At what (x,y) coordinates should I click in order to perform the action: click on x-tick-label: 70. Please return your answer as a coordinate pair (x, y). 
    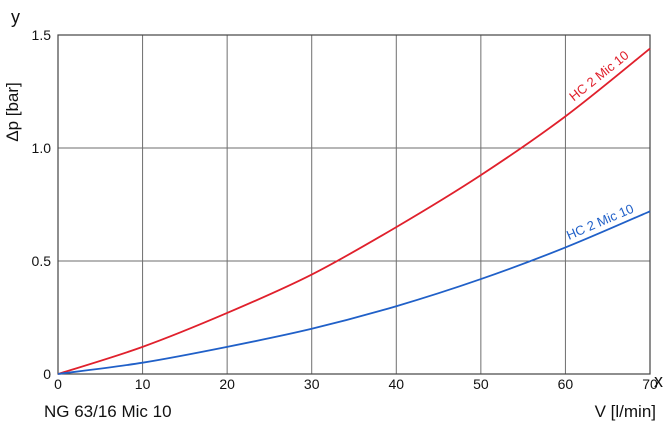
    Looking at the image, I should click on (650, 384).